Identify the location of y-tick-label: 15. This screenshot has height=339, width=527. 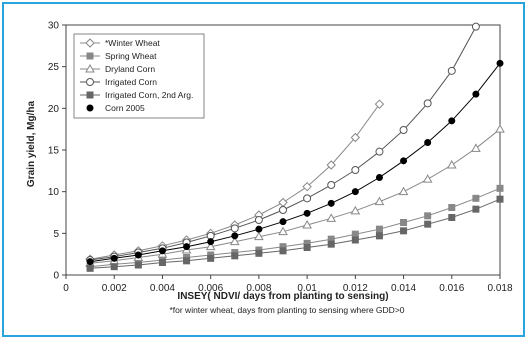
(54, 151).